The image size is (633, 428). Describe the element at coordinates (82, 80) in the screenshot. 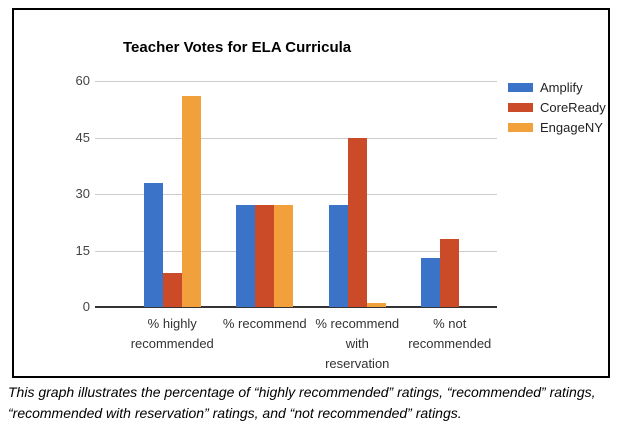

I see `y-tick-label-60: 60` at that location.